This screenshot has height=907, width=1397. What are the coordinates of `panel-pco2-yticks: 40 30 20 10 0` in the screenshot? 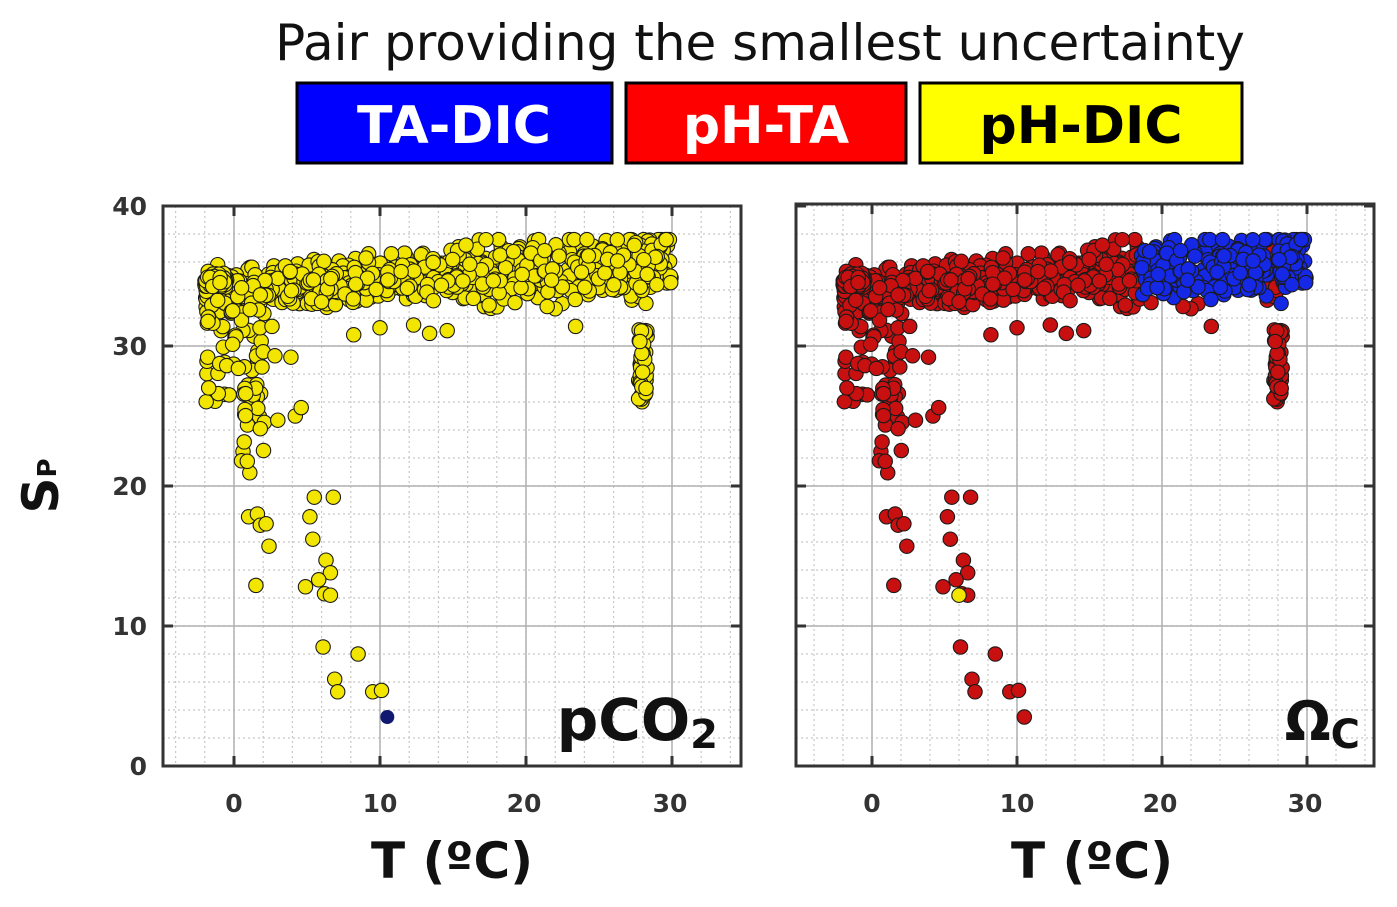 It's located at (129, 486).